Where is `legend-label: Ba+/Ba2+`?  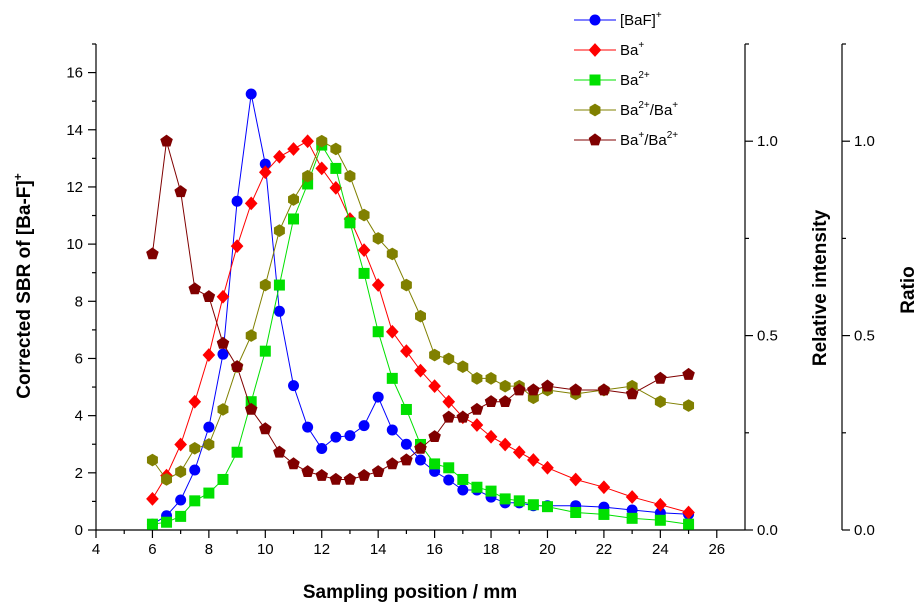 legend-label: Ba+/Ba2+ is located at coordinates (649, 139).